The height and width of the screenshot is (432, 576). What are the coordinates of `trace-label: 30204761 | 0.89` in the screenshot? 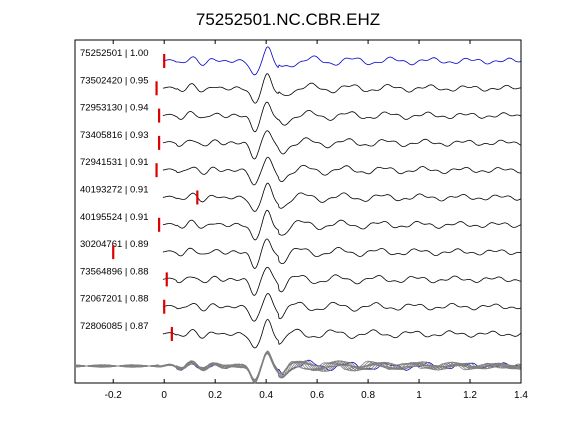 It's located at (114, 244).